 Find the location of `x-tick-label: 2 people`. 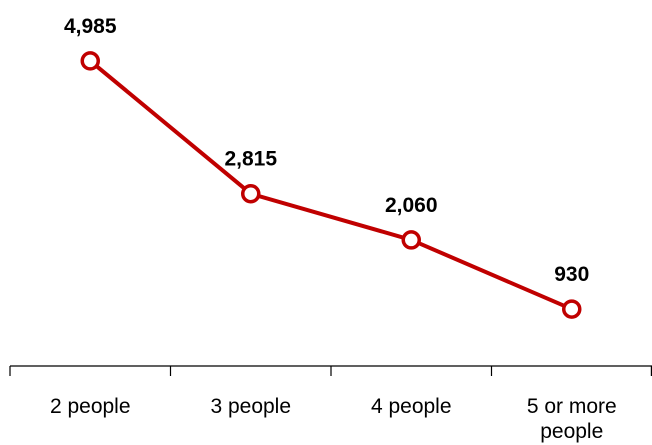

x-tick-label: 2 people is located at coordinates (90, 406).